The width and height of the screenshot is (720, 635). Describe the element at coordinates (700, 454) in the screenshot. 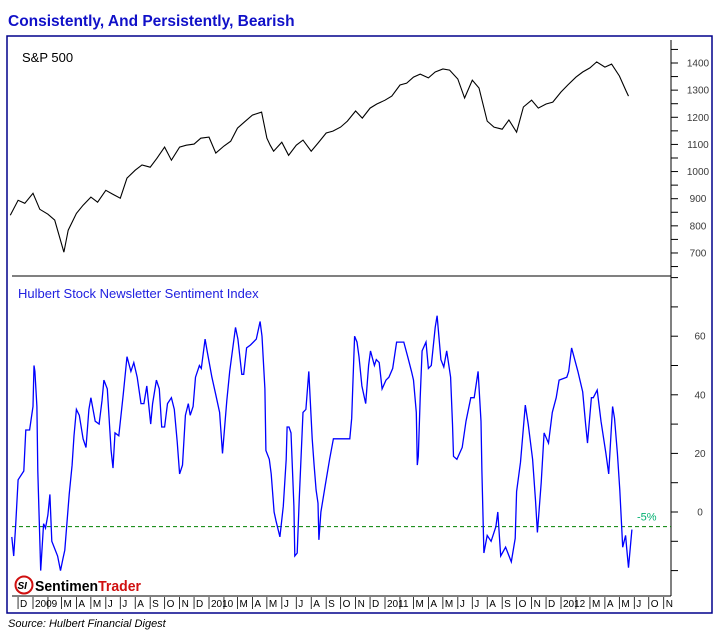

I see `y-tick-label: 20` at that location.